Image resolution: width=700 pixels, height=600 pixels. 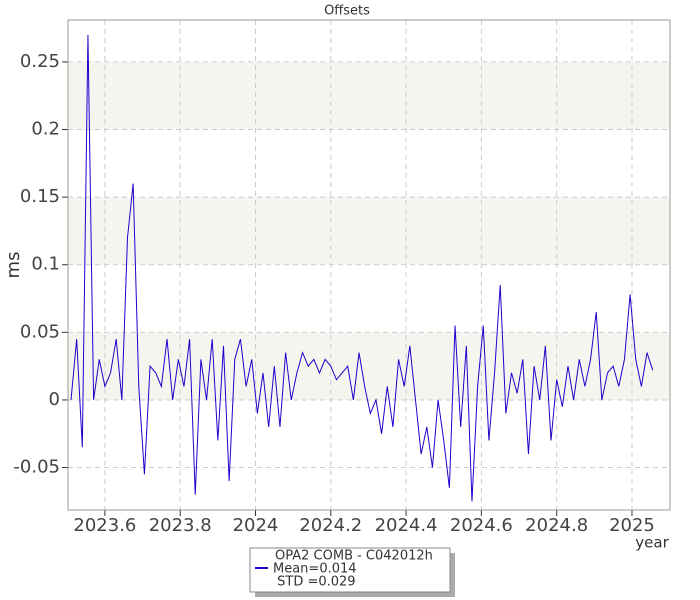 I want to click on y-tick-label: 0, so click(x=54, y=399).